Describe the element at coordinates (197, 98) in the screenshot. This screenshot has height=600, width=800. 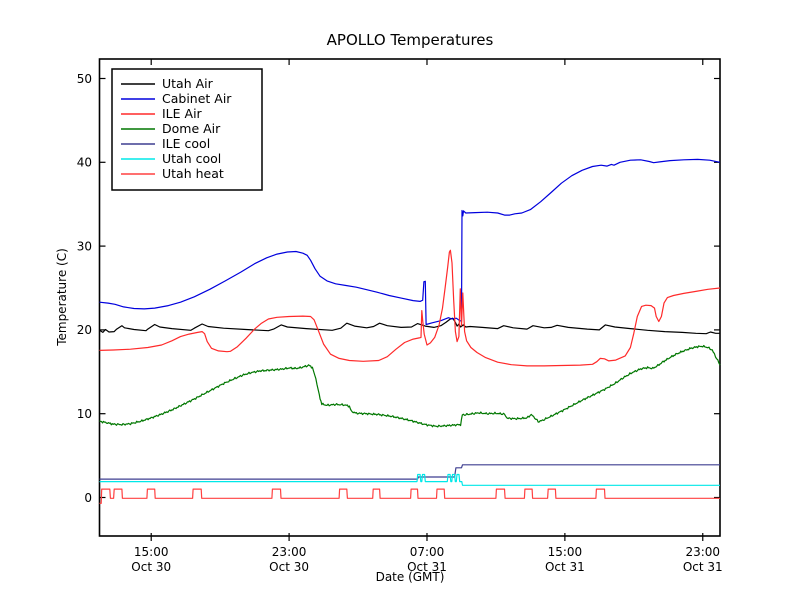
I see `legend-label-cabinet-air: Cabinet Air` at that location.